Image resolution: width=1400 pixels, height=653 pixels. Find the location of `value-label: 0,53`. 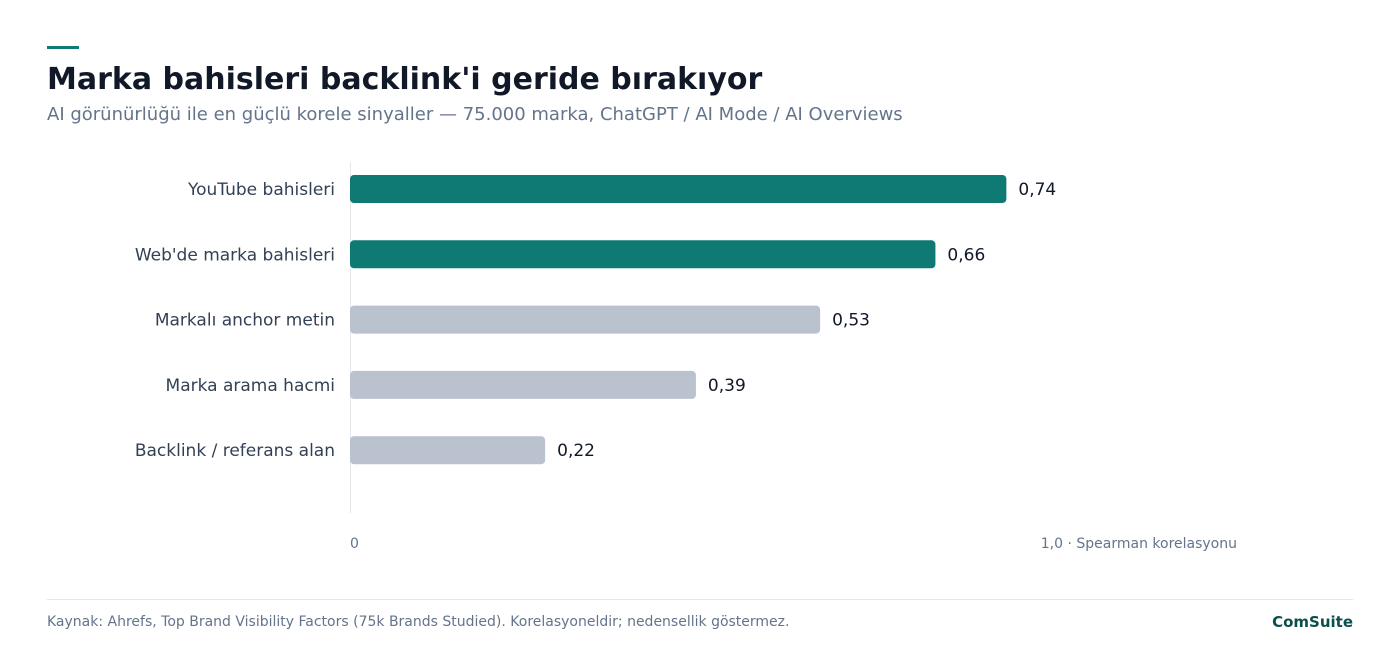

value-label: 0,53 is located at coordinates (851, 321).